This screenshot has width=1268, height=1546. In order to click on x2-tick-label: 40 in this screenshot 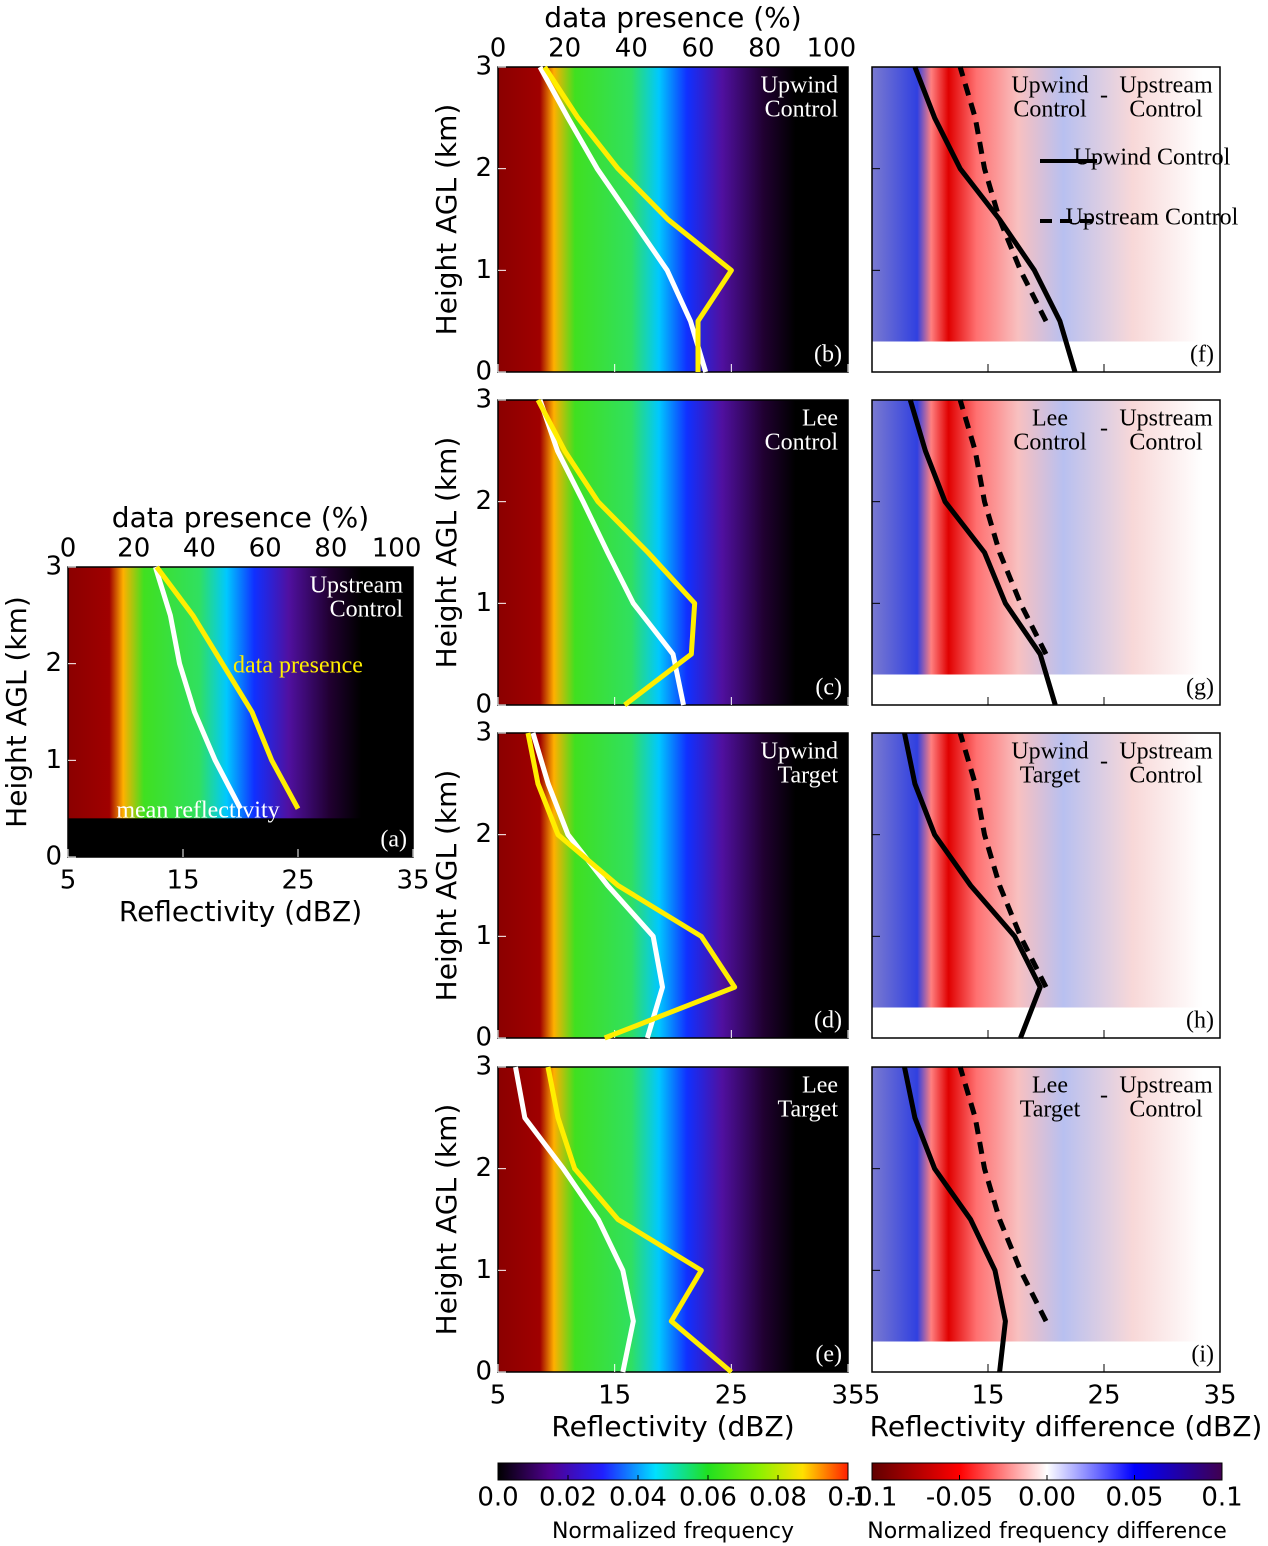, I will do `click(199, 549)`.